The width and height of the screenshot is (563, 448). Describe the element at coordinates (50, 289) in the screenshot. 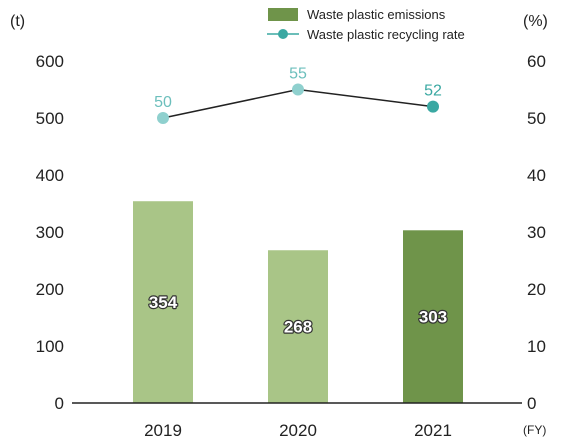

I see `left-tick-label: 200` at that location.